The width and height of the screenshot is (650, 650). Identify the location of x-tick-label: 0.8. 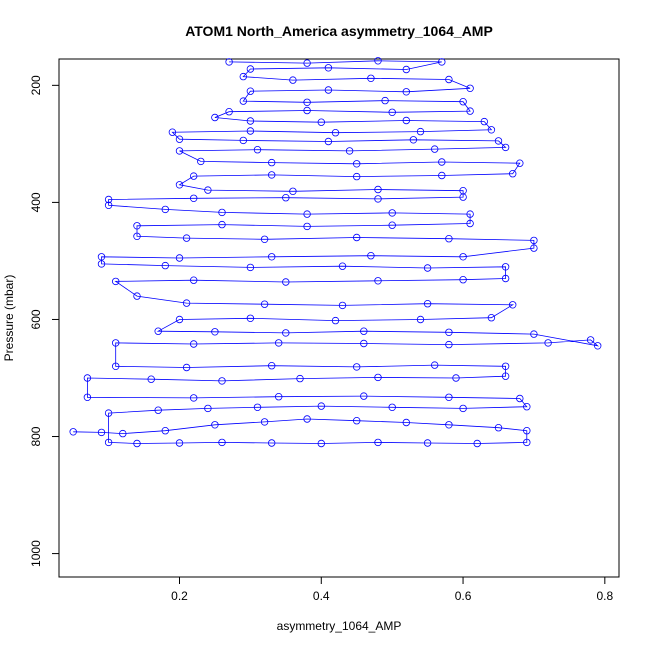
(604, 596).